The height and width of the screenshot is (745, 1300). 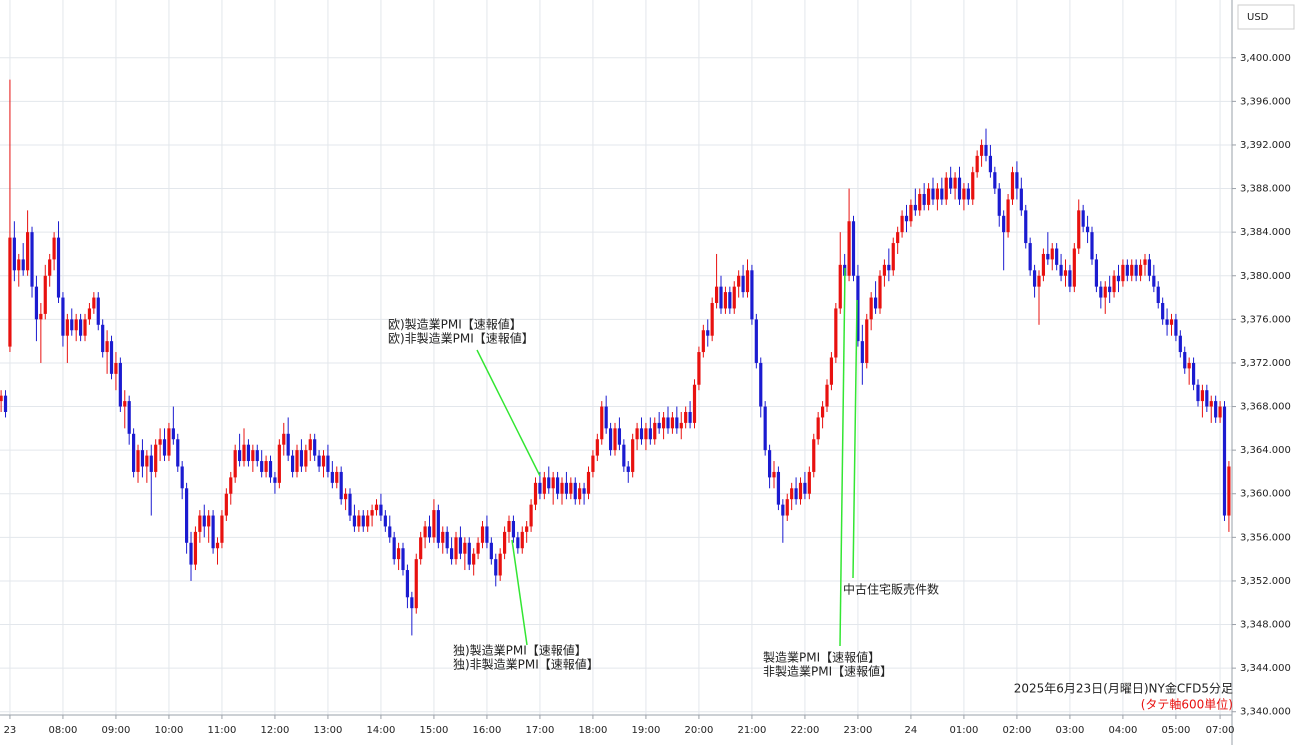 I want to click on x-tick-label: 20:00, so click(x=699, y=730).